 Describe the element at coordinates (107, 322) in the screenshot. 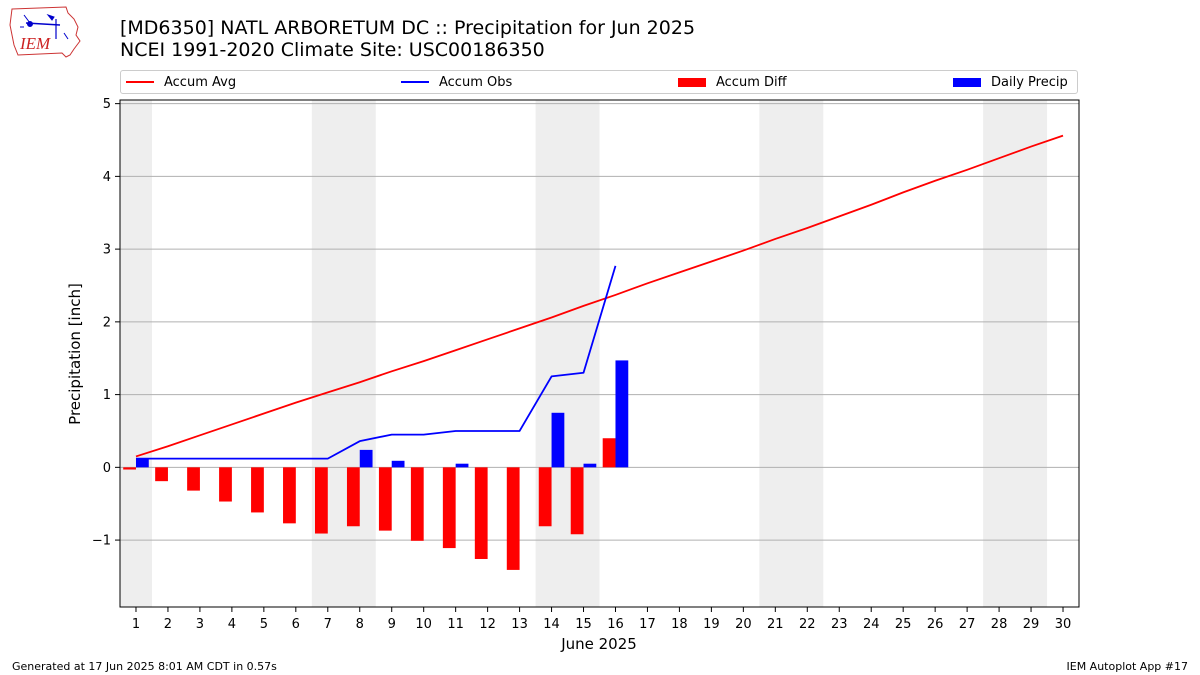

I see `y-tick-label: 2` at that location.